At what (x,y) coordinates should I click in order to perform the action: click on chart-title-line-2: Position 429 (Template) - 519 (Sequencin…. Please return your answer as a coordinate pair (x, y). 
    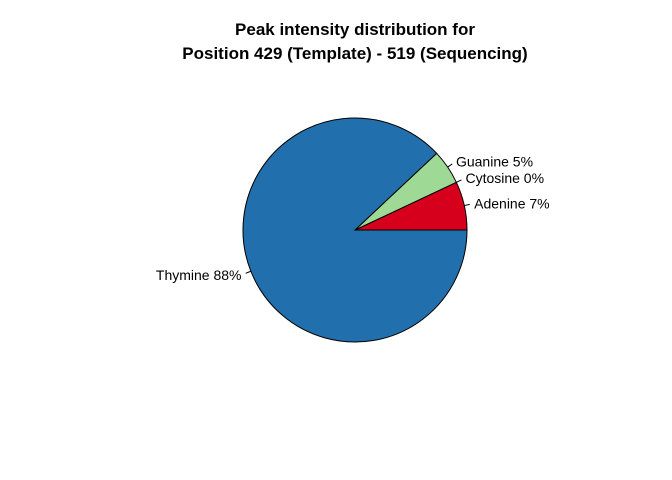
    Looking at the image, I should click on (354, 53).